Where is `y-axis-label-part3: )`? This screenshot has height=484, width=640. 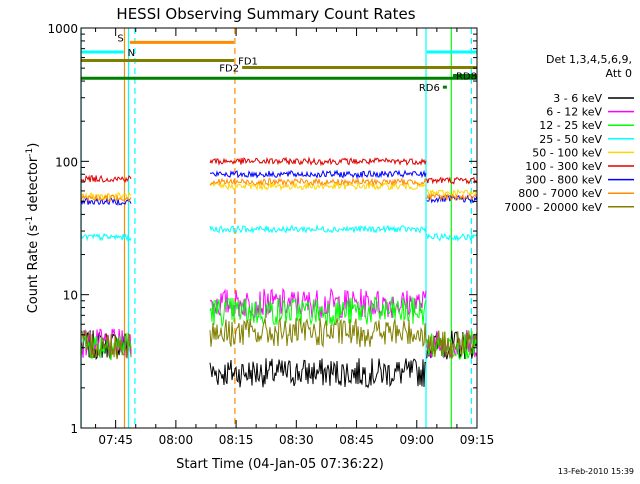 y-axis-label-part3: ) is located at coordinates (33, 145).